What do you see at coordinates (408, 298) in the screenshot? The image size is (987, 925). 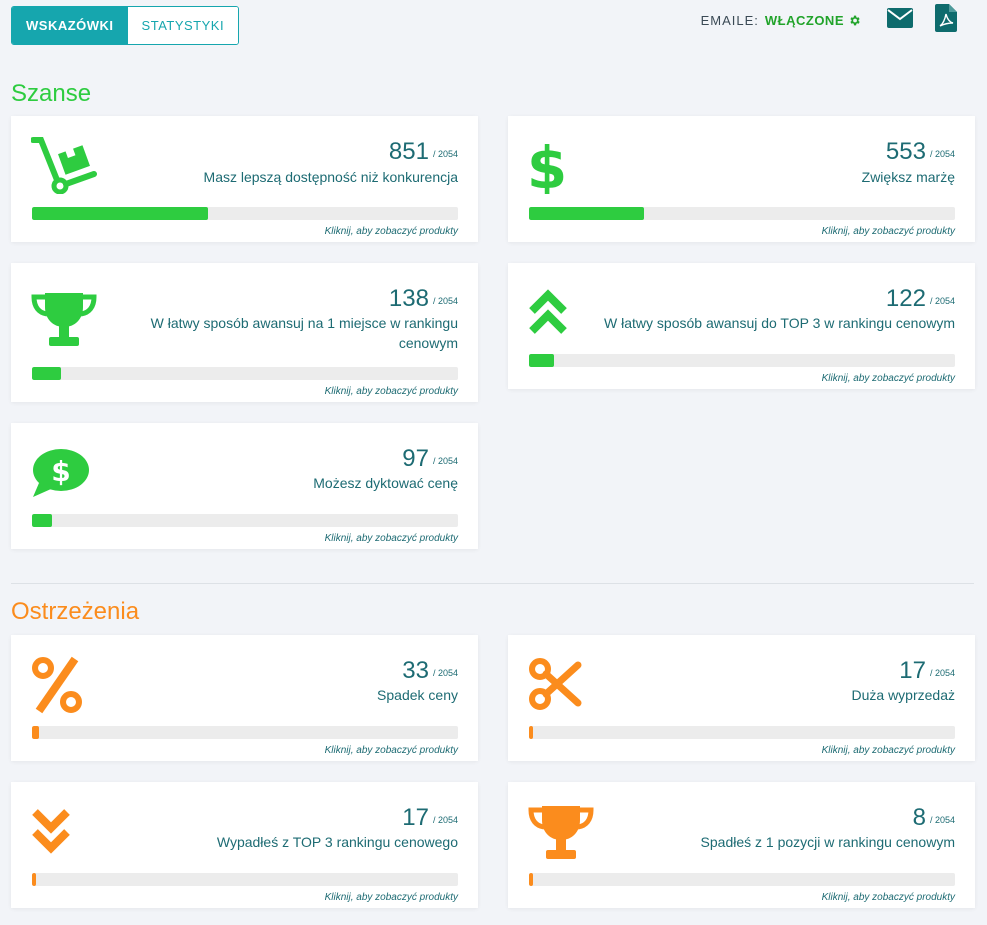 I see `count-value: 138` at bounding box center [408, 298].